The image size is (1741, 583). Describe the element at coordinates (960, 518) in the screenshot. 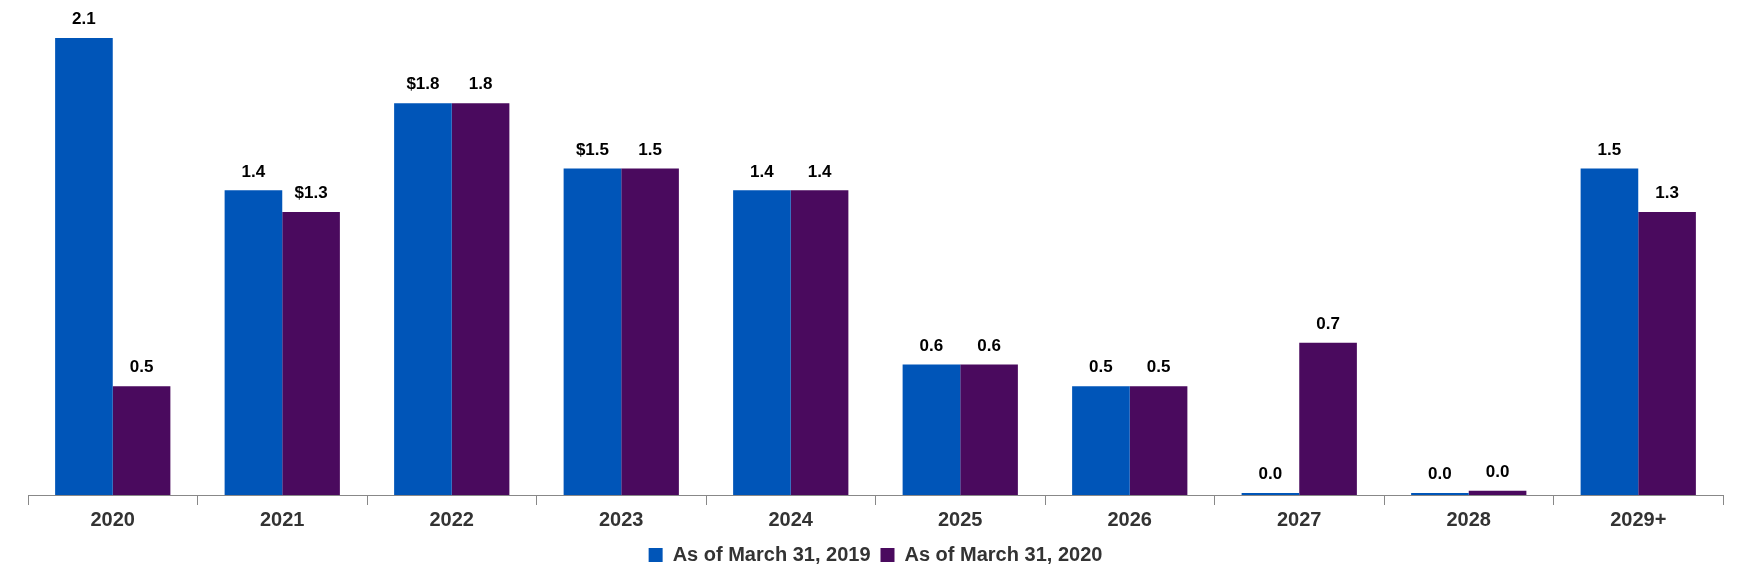

I see `x-tick-label: 2025` at that location.